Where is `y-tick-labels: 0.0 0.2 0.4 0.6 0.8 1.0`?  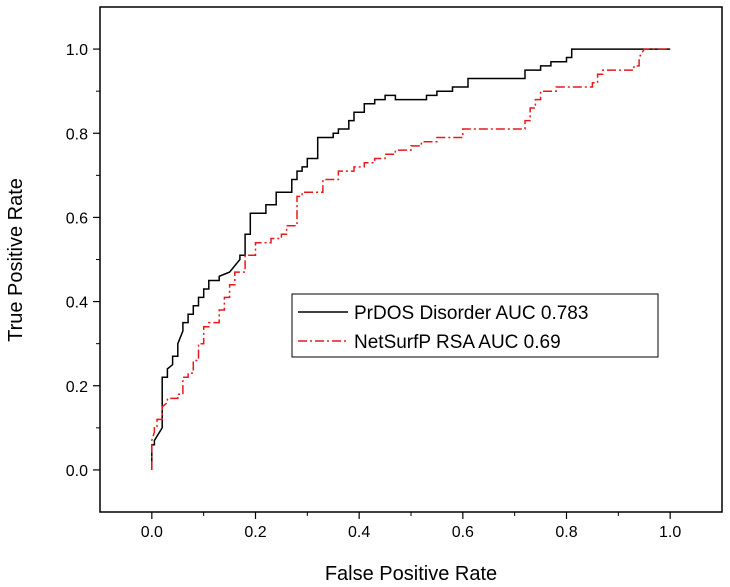 y-tick-labels: 0.0 0.2 0.4 0.6 0.8 1.0 is located at coordinates (77, 261).